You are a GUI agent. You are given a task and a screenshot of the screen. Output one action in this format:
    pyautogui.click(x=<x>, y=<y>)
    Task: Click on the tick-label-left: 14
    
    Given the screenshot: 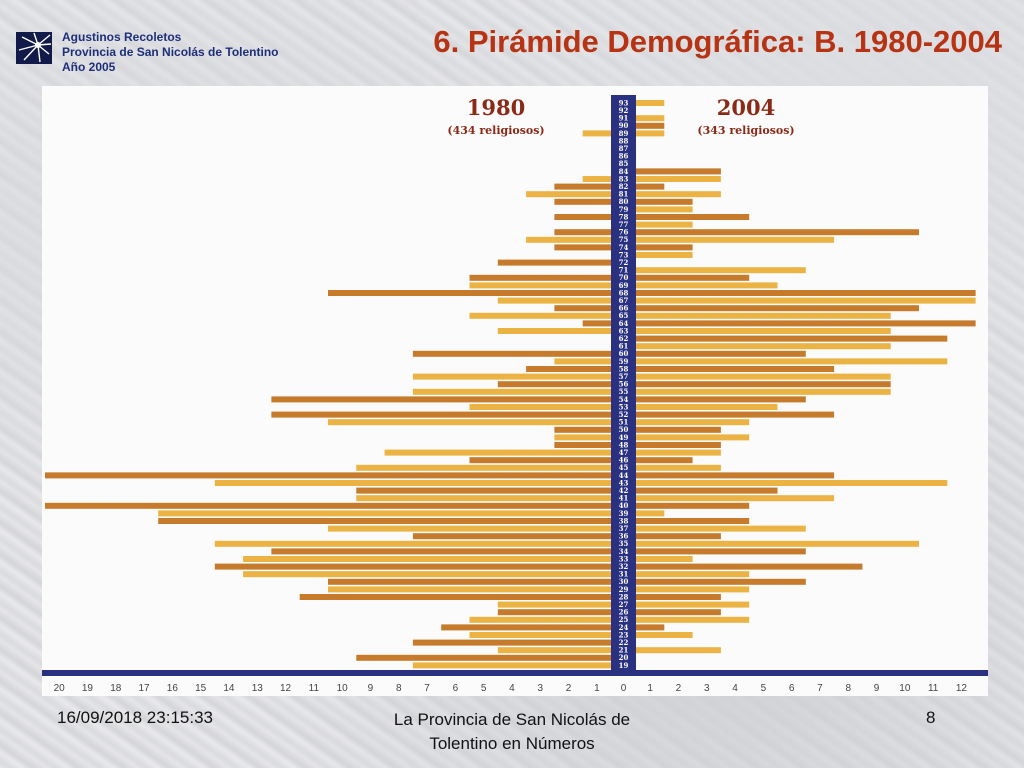 What is the action you would take?
    pyautogui.click(x=229, y=688)
    